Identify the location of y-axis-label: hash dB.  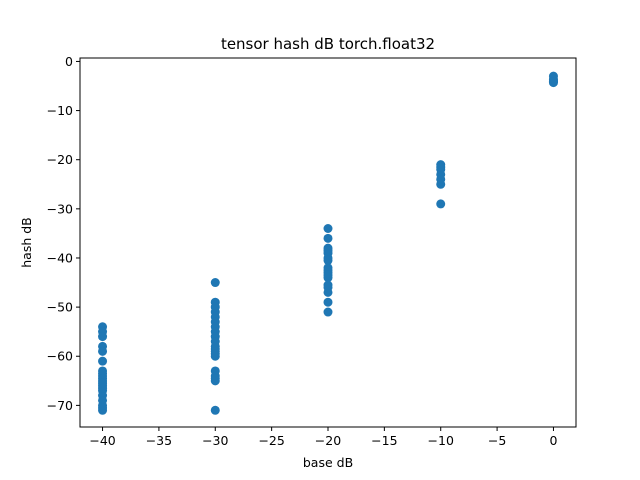
(26, 242).